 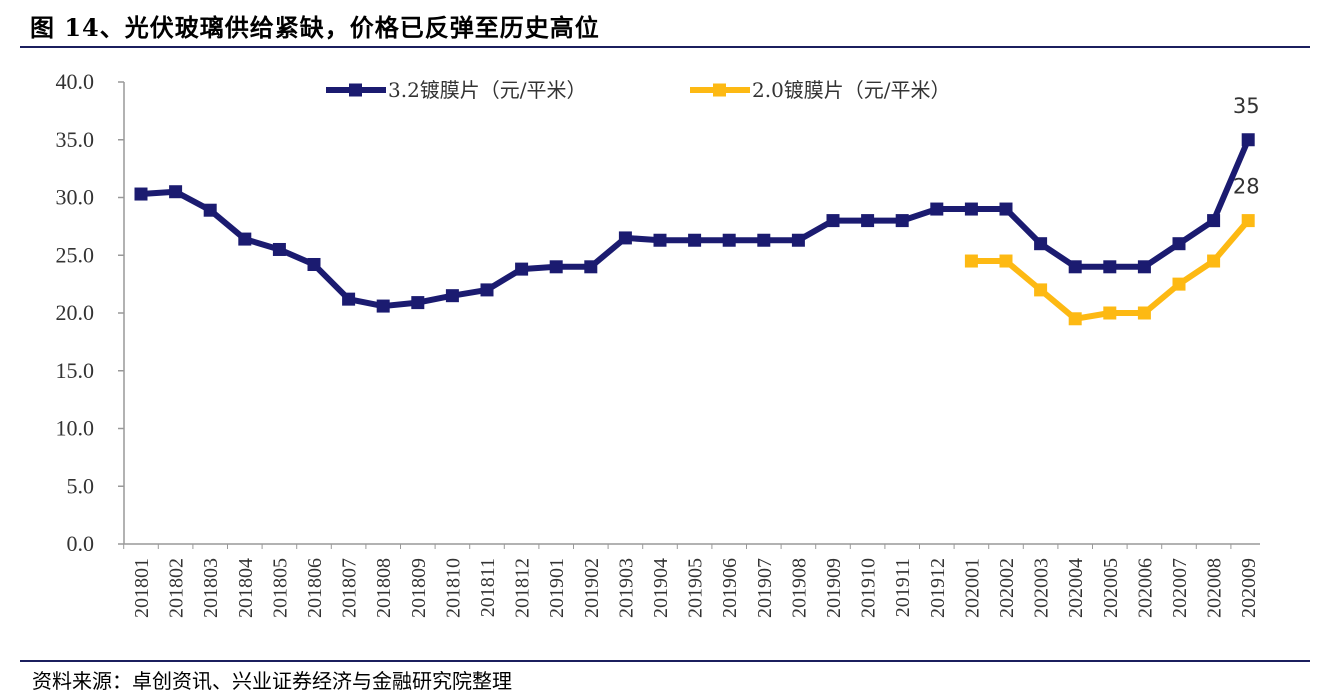 I want to click on data-label: 35, so click(x=1246, y=106).